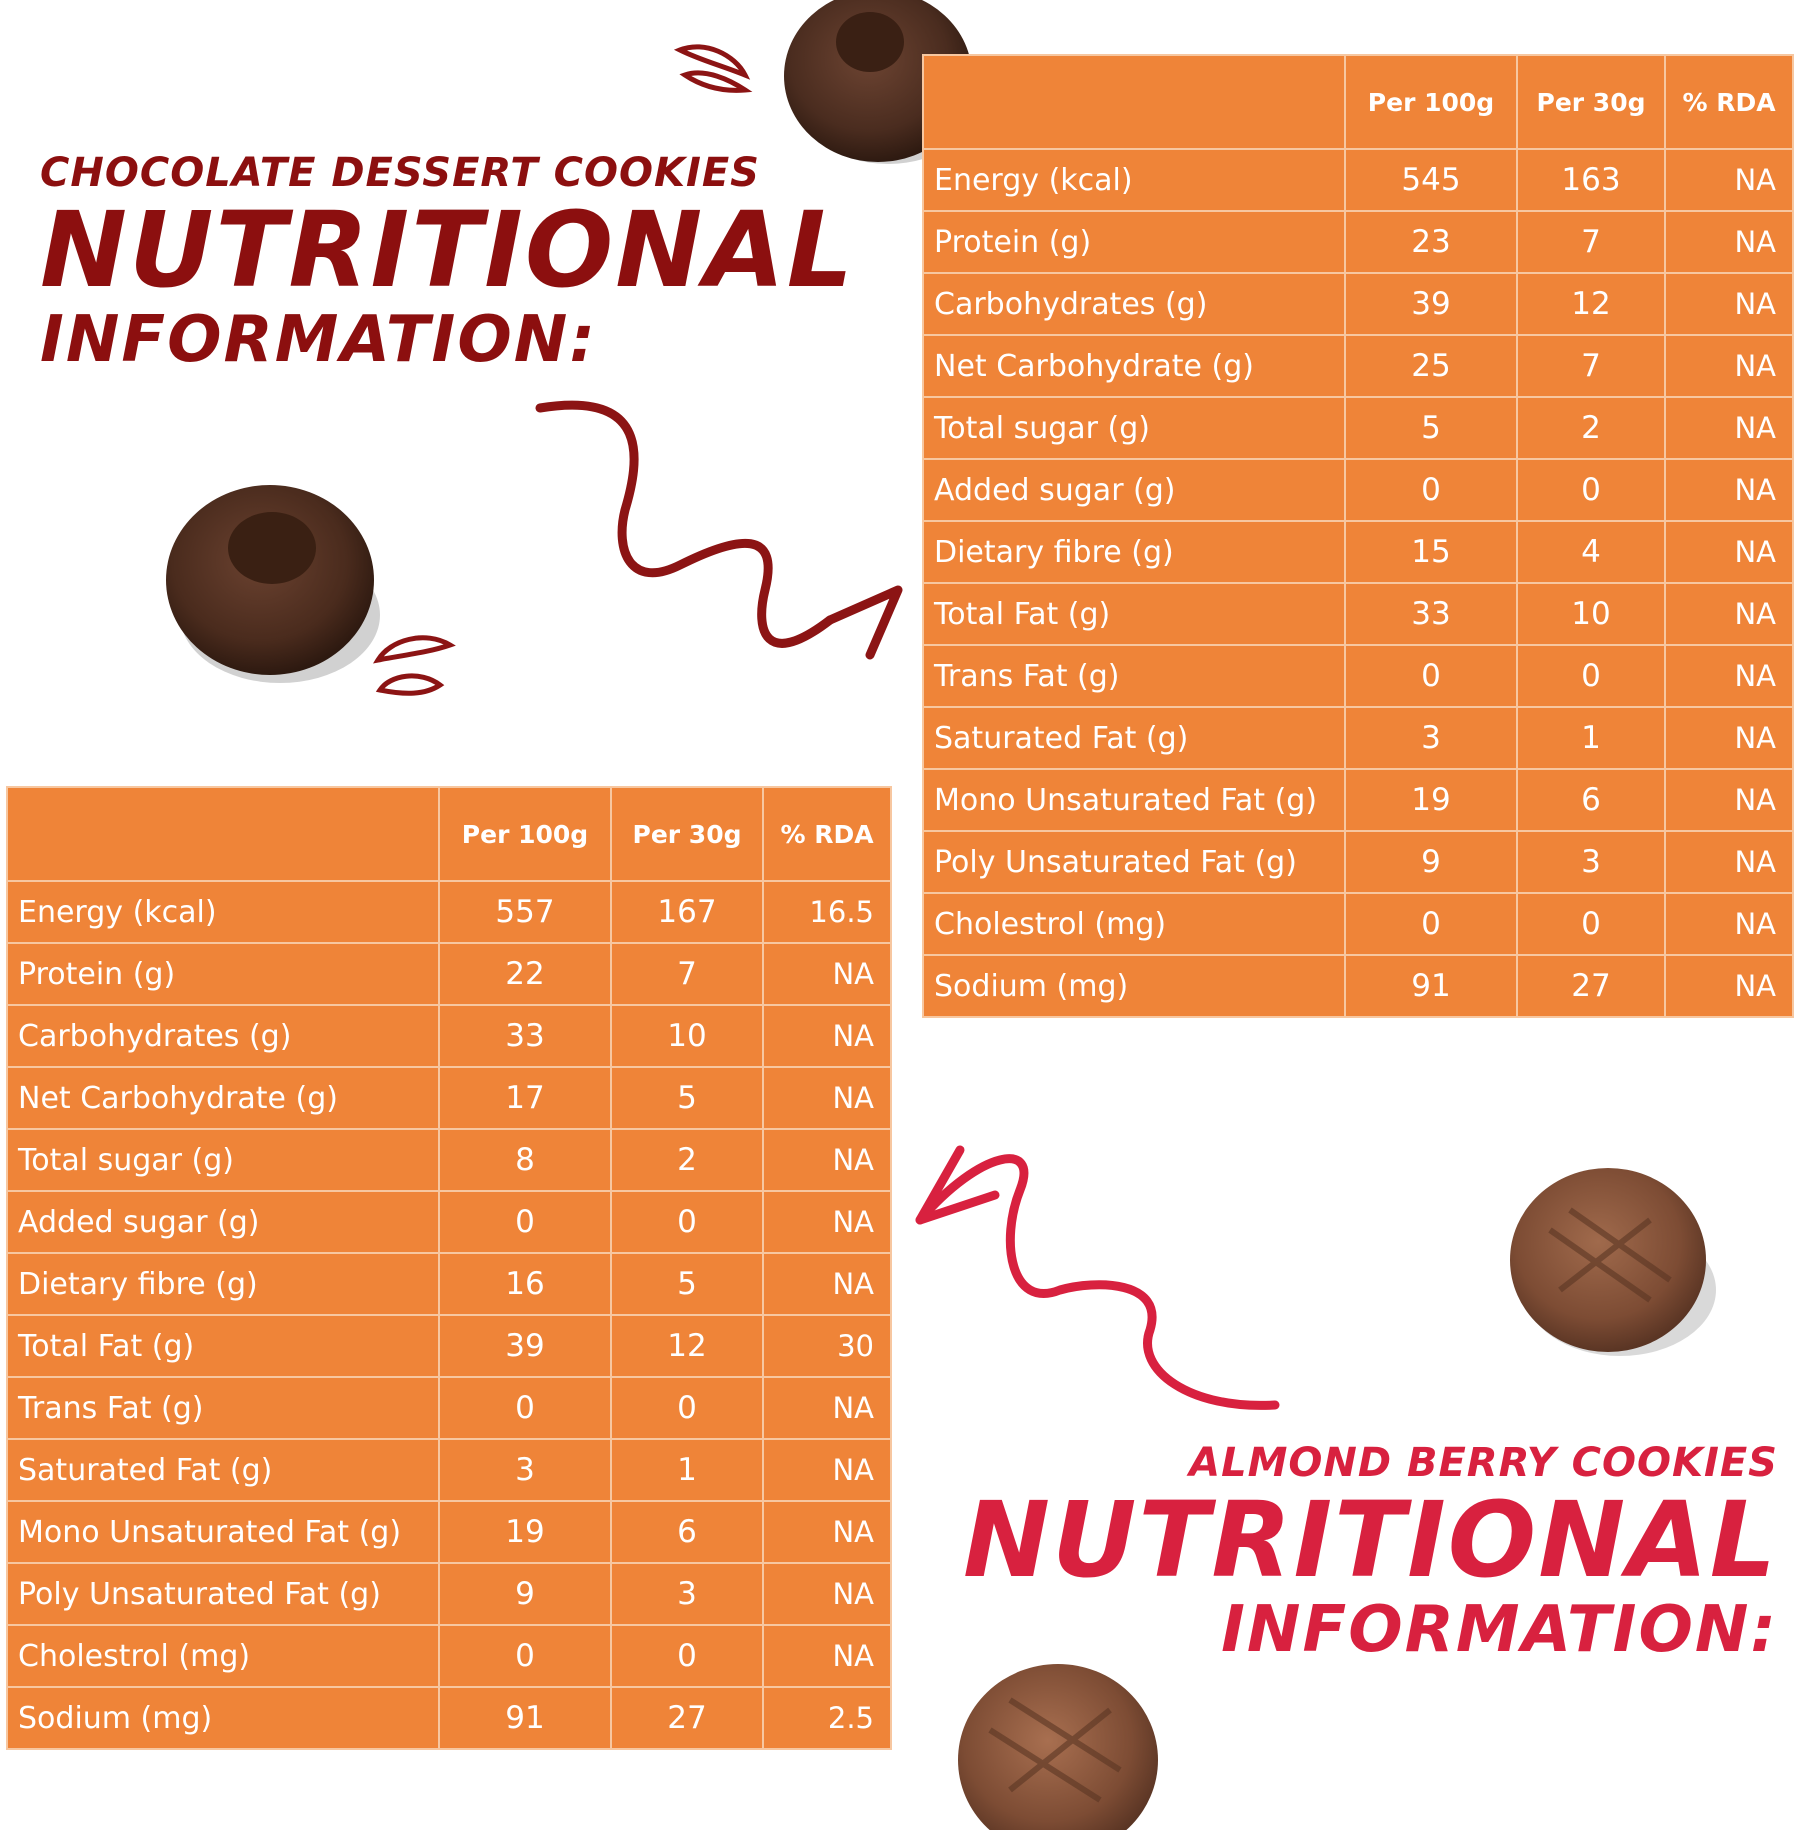 Image resolution: width=1800 pixels, height=1830 pixels. What do you see at coordinates (1134, 986) in the screenshot?
I see `nutrient-label: Sodium (mg)` at bounding box center [1134, 986].